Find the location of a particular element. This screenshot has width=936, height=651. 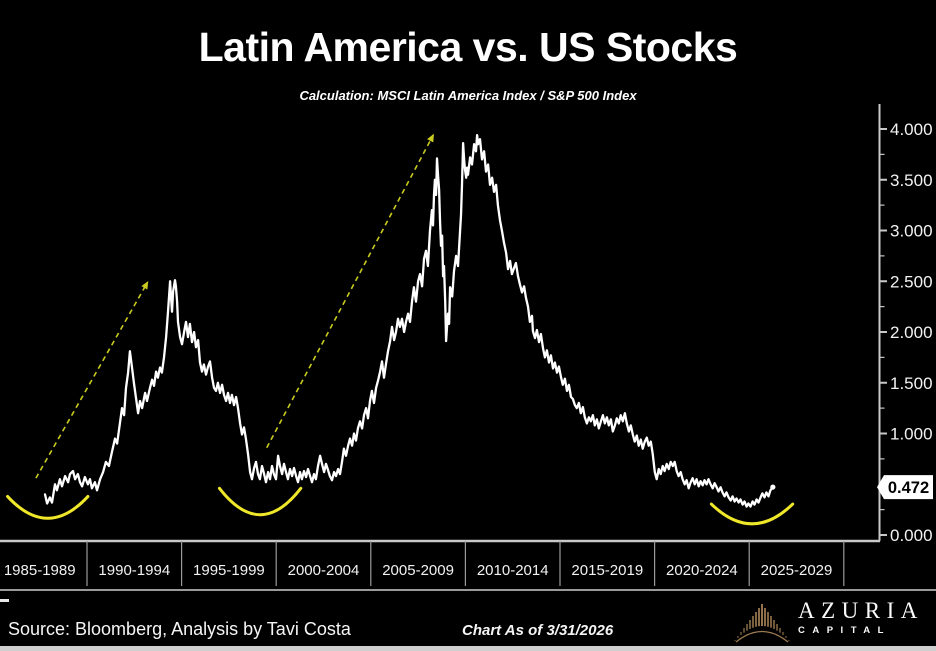

edge-artifact-mark is located at coordinates (4, 600).